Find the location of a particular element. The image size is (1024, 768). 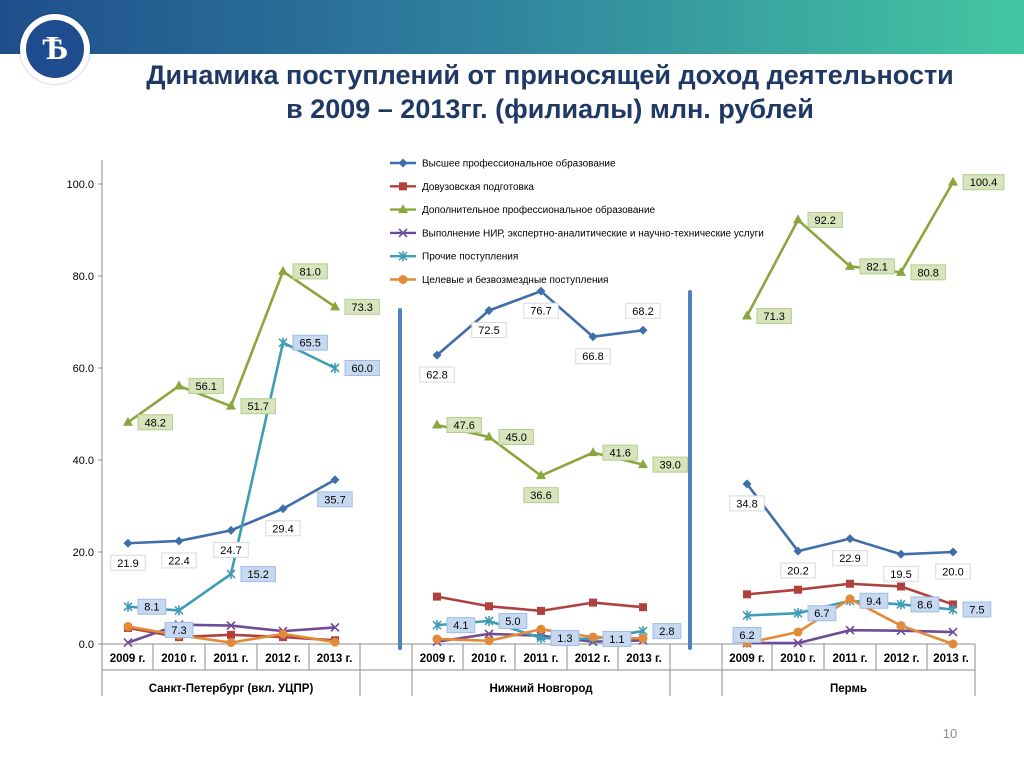

data-label: 82.1 is located at coordinates (876, 267).